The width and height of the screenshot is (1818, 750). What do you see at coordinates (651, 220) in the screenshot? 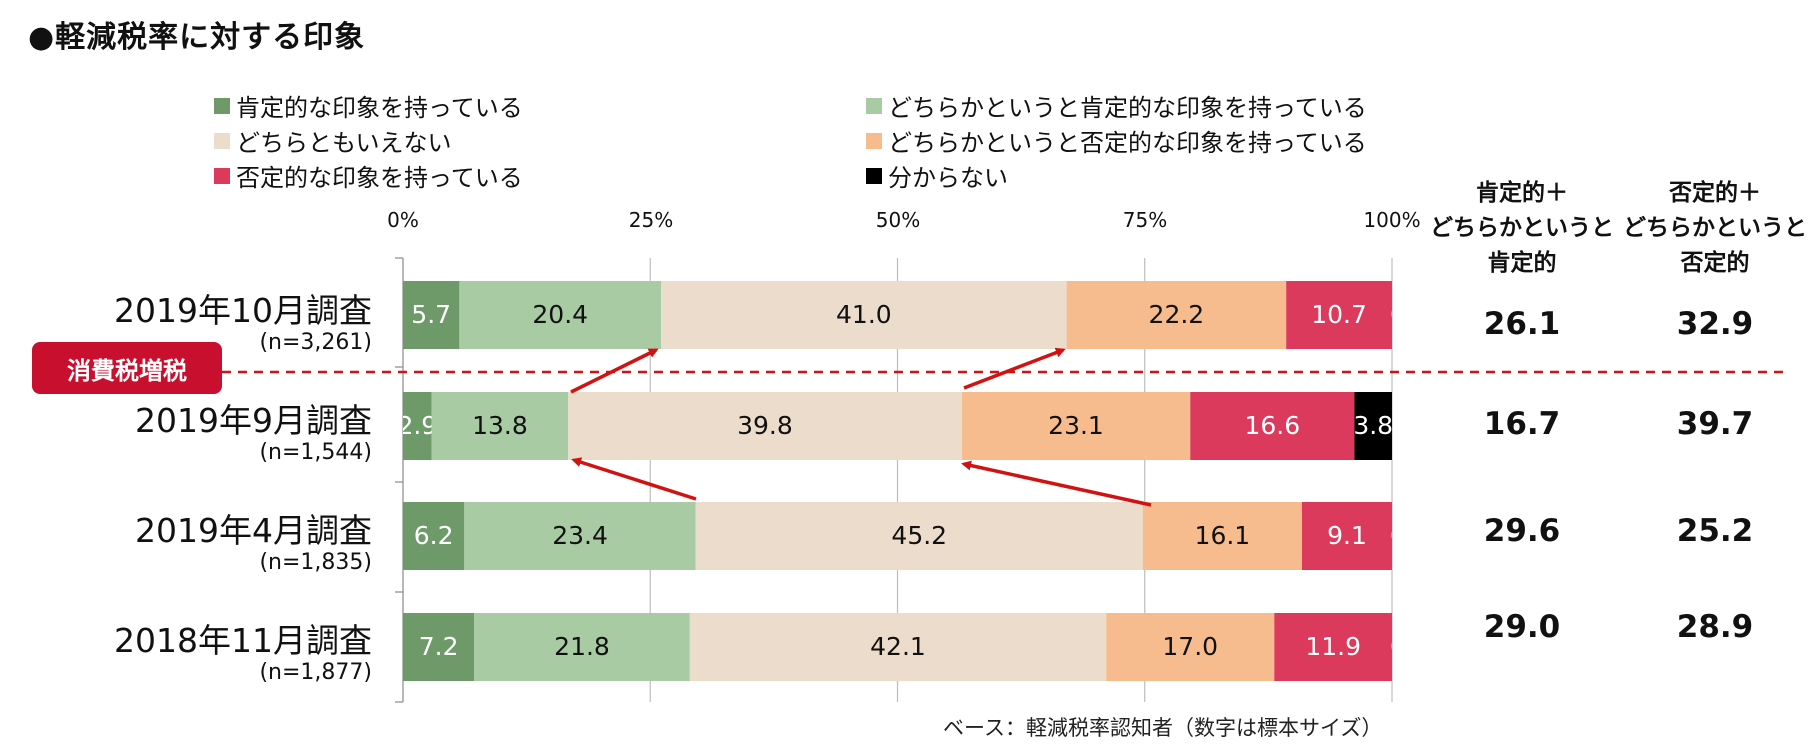
I see `x-tick-label: 25%` at bounding box center [651, 220].